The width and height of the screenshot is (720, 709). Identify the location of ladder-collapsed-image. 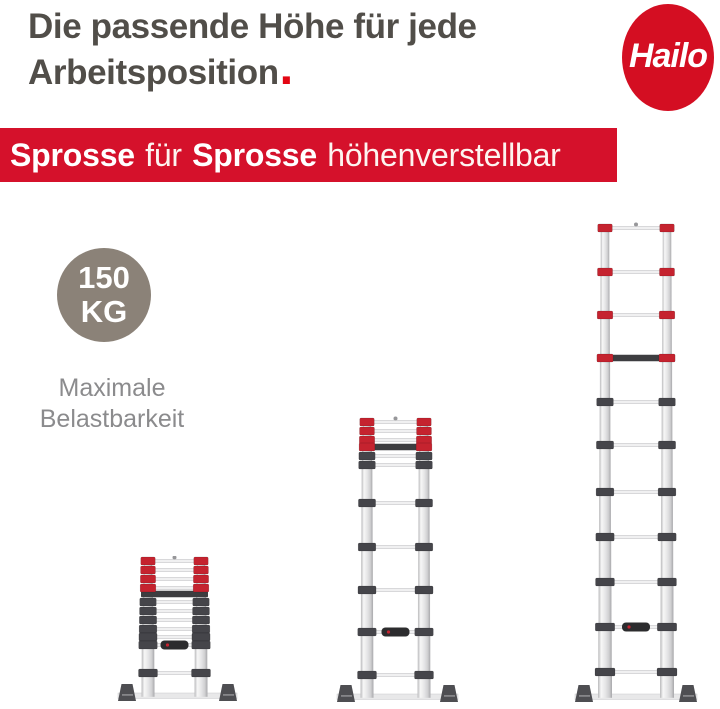
(177, 628).